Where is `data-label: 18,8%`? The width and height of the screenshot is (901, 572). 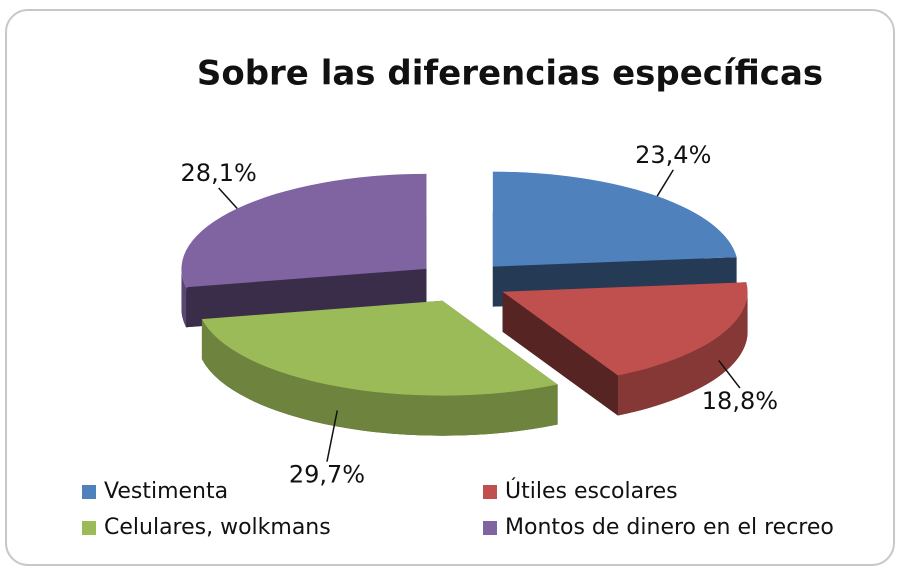
data-label: 18,8% is located at coordinates (740, 401).